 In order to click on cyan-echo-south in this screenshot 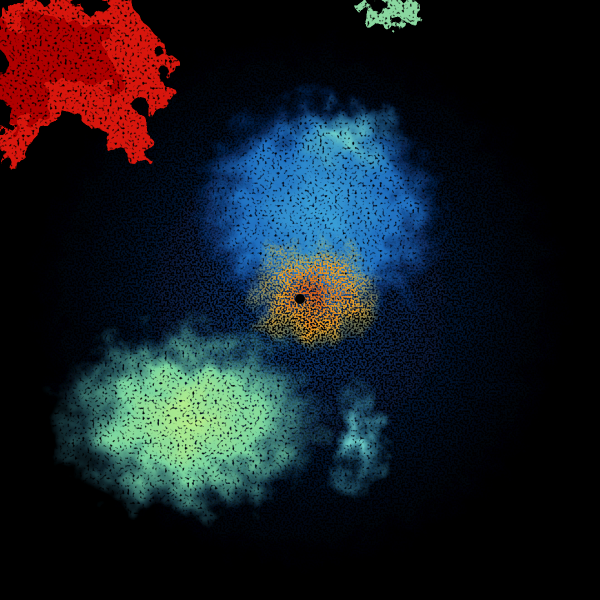, I will do `click(360, 440)`.